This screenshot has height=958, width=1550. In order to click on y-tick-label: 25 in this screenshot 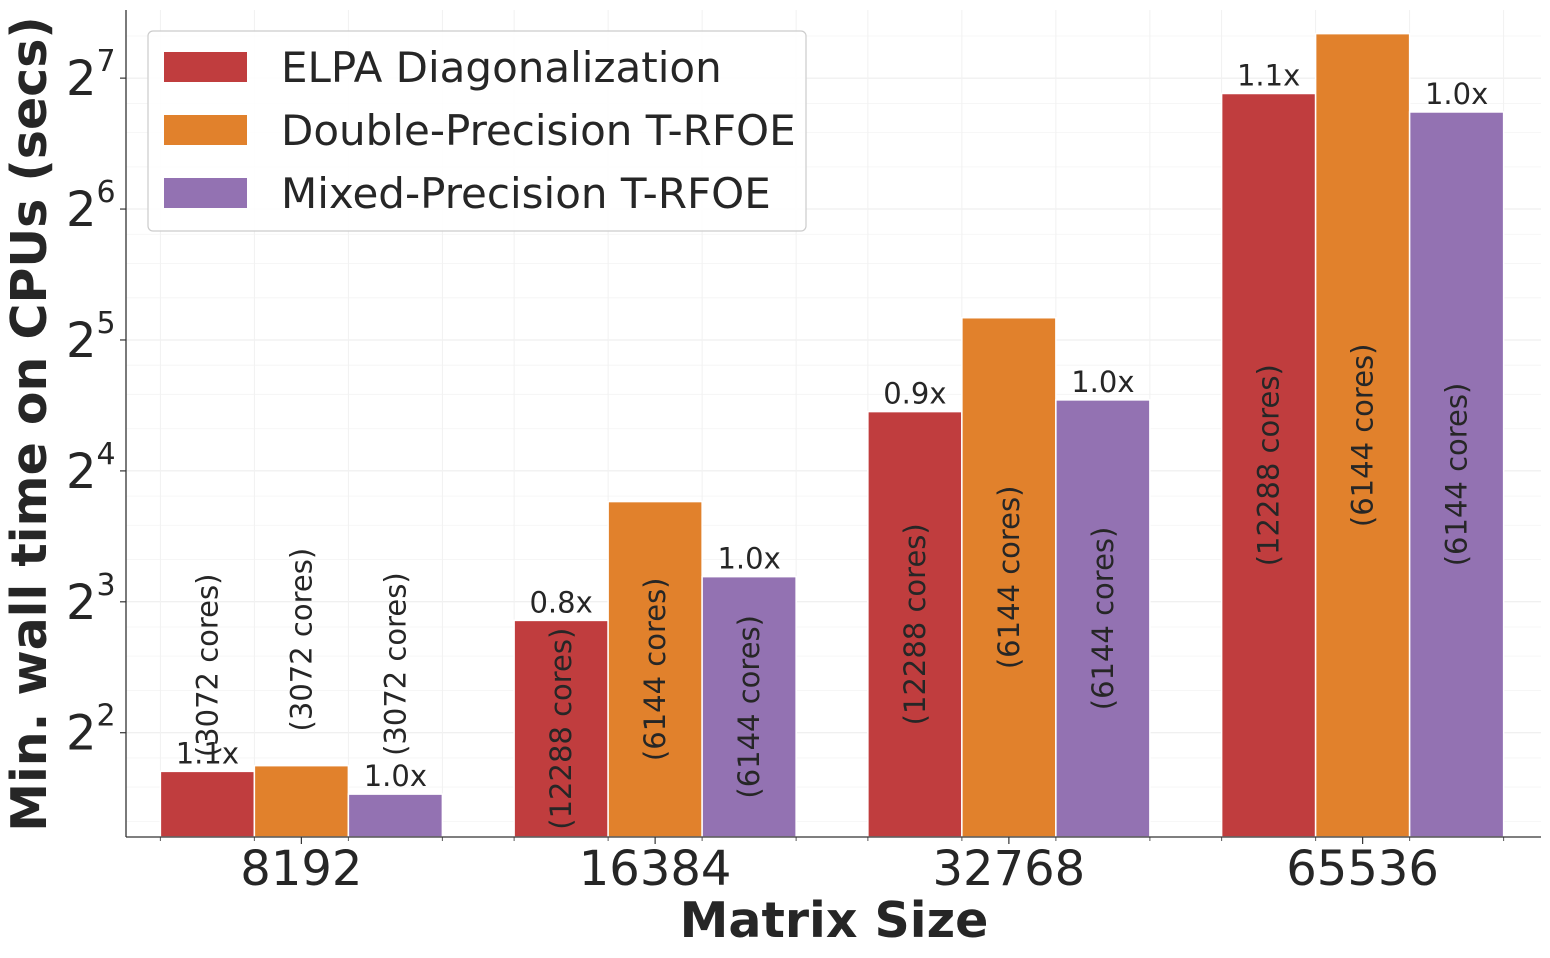, I will do `click(91, 337)`.